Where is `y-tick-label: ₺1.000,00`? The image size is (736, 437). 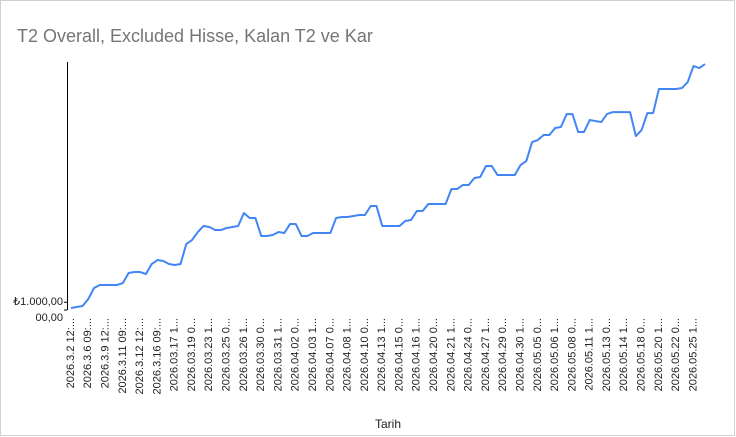 y-tick-label: ₺1.000,00 is located at coordinates (38, 302).